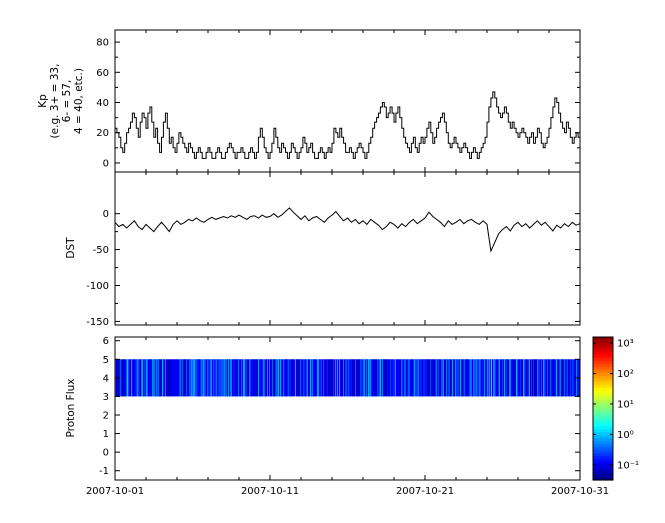 The height and width of the screenshot is (523, 665). What do you see at coordinates (101, 250) in the screenshot?
I see `dst-ytick-label: -50` at bounding box center [101, 250].